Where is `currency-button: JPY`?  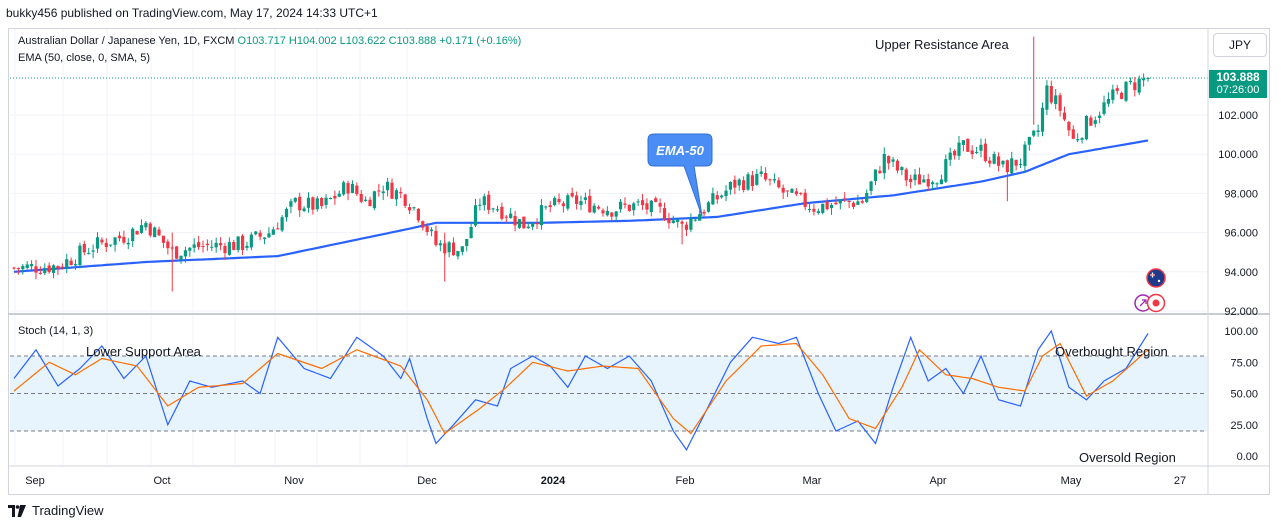
currency-button: JPY is located at coordinates (1240, 45).